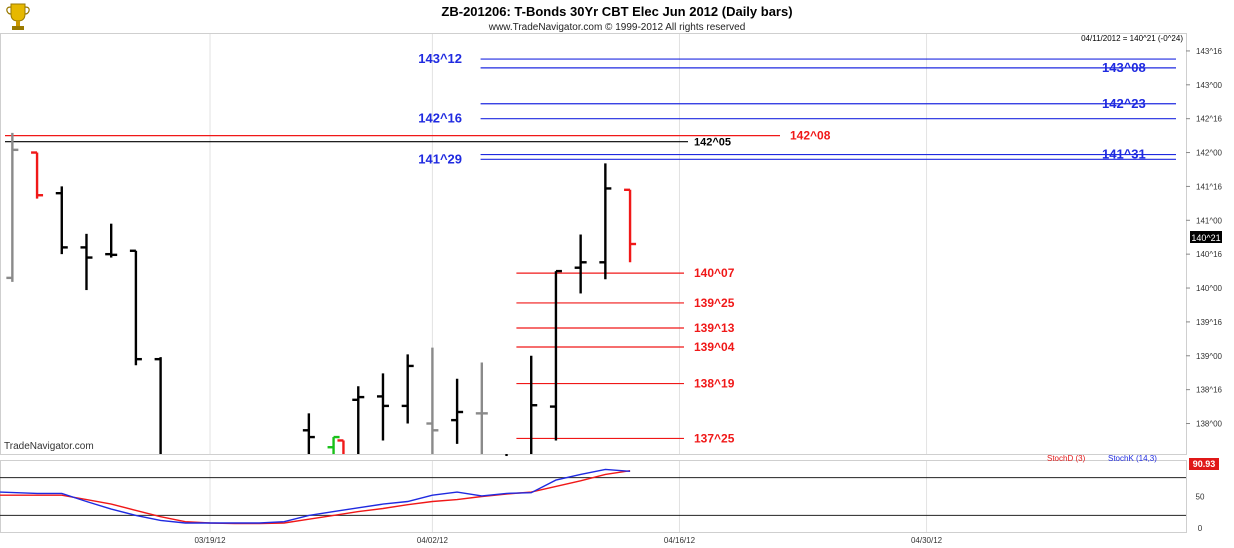 This screenshot has width=1234, height=548. I want to click on y-tick-label: 138^16, so click(1209, 390).